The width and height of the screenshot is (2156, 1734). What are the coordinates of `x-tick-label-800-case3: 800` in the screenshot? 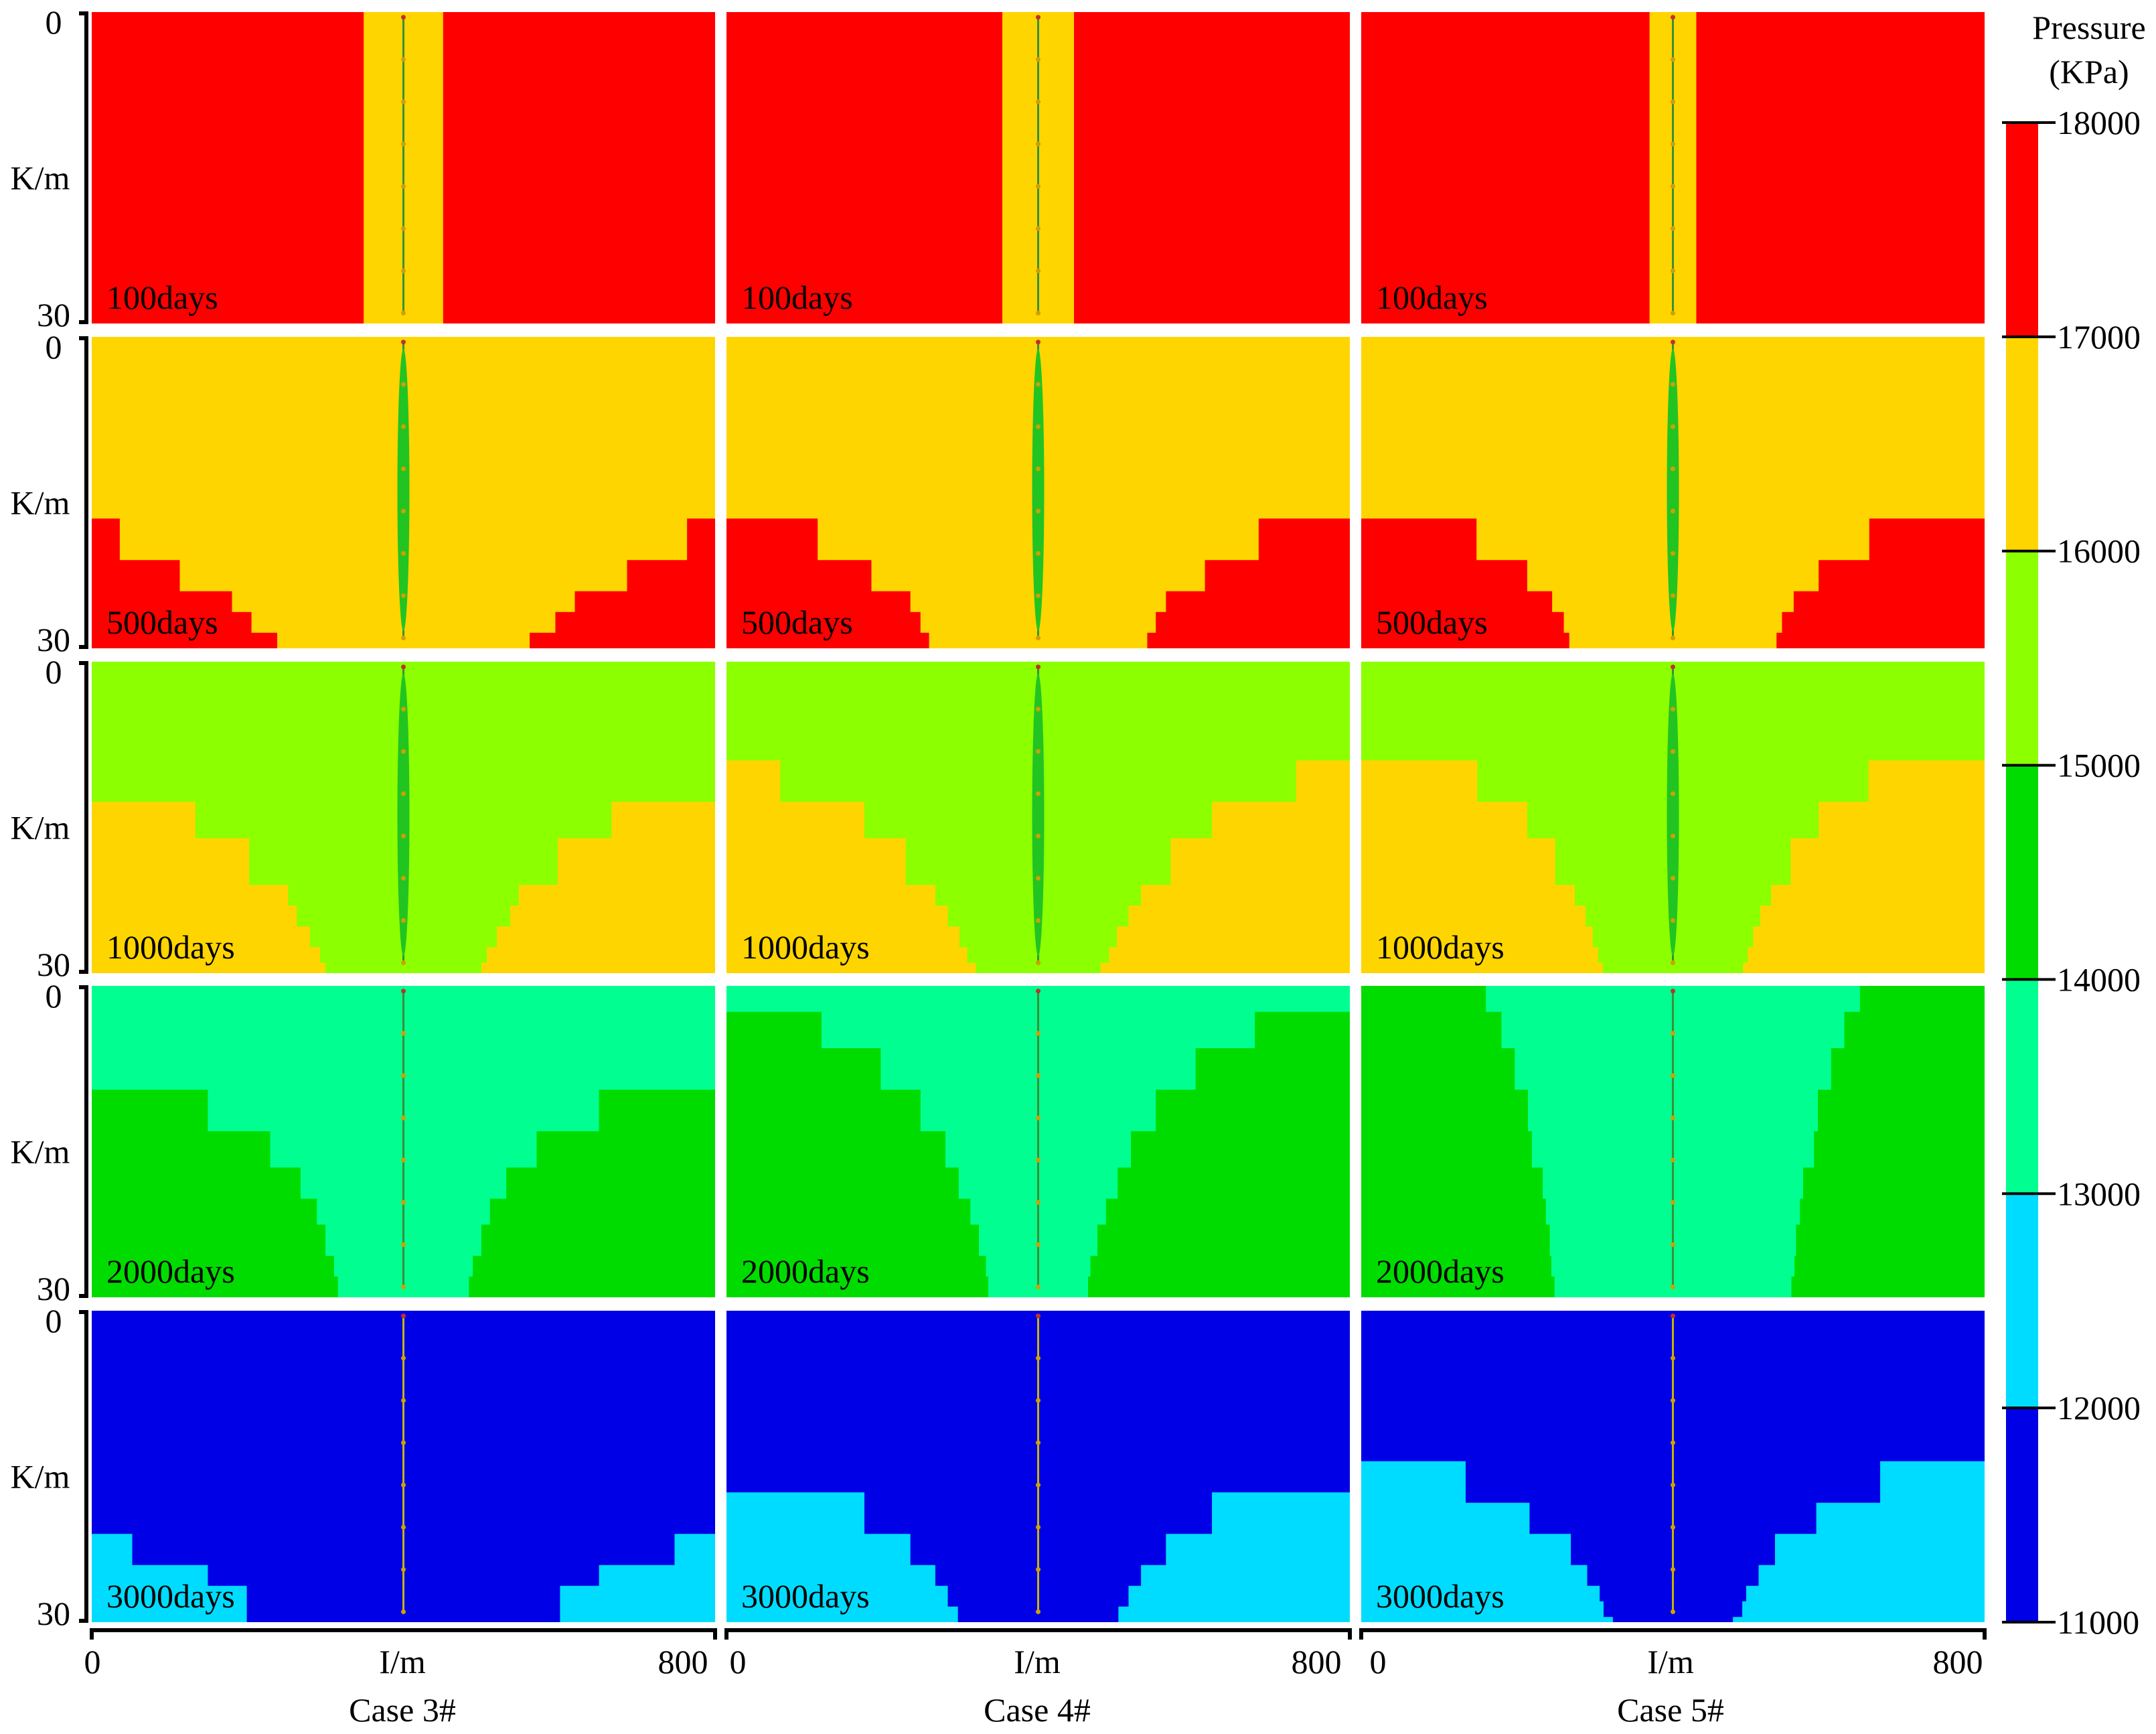 It's located at (683, 1661).